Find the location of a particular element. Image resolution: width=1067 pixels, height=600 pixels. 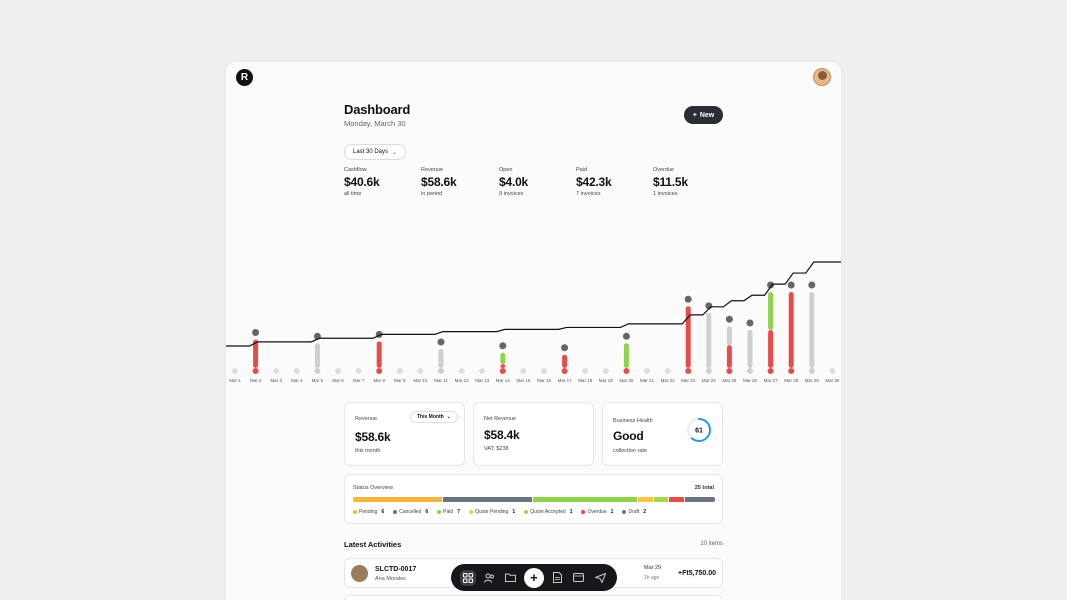

page-title: Dashboard is located at coordinates (377, 109).